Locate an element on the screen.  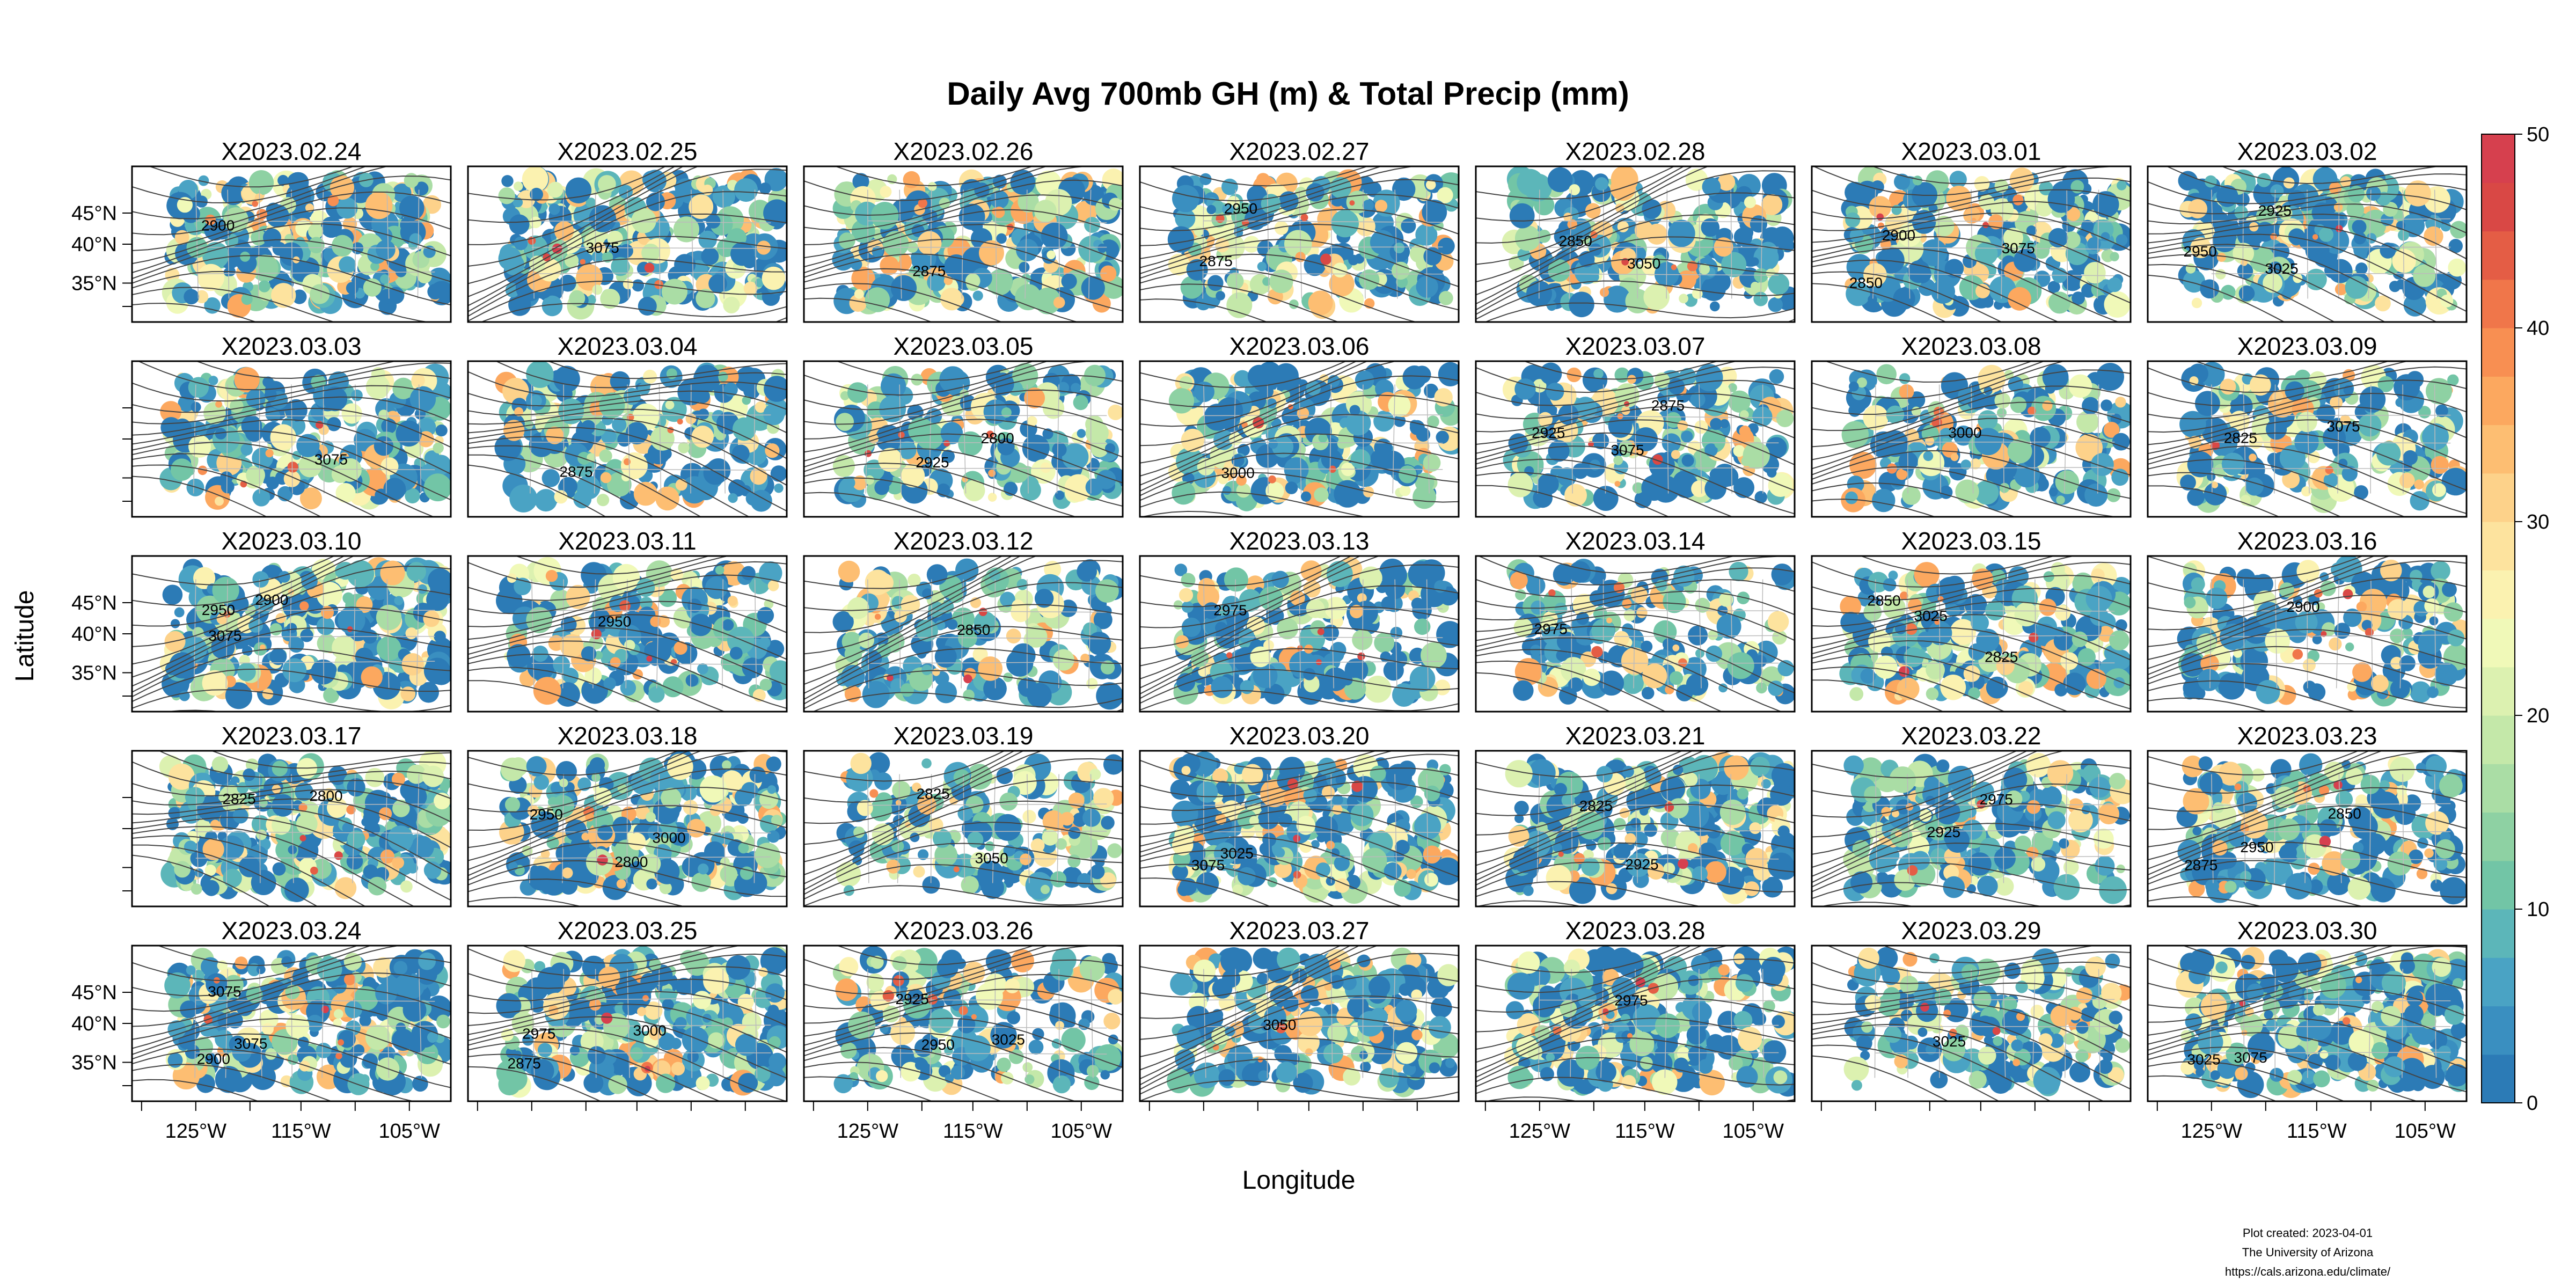
panel-title: X2023.03.09 is located at coordinates (2307, 346).